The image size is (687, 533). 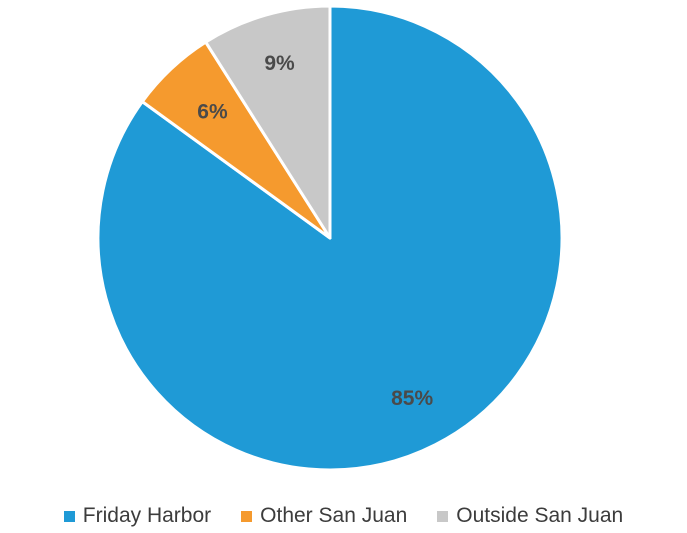 I want to click on legend-item-other-san-juan: Other San Juan, so click(x=324, y=516).